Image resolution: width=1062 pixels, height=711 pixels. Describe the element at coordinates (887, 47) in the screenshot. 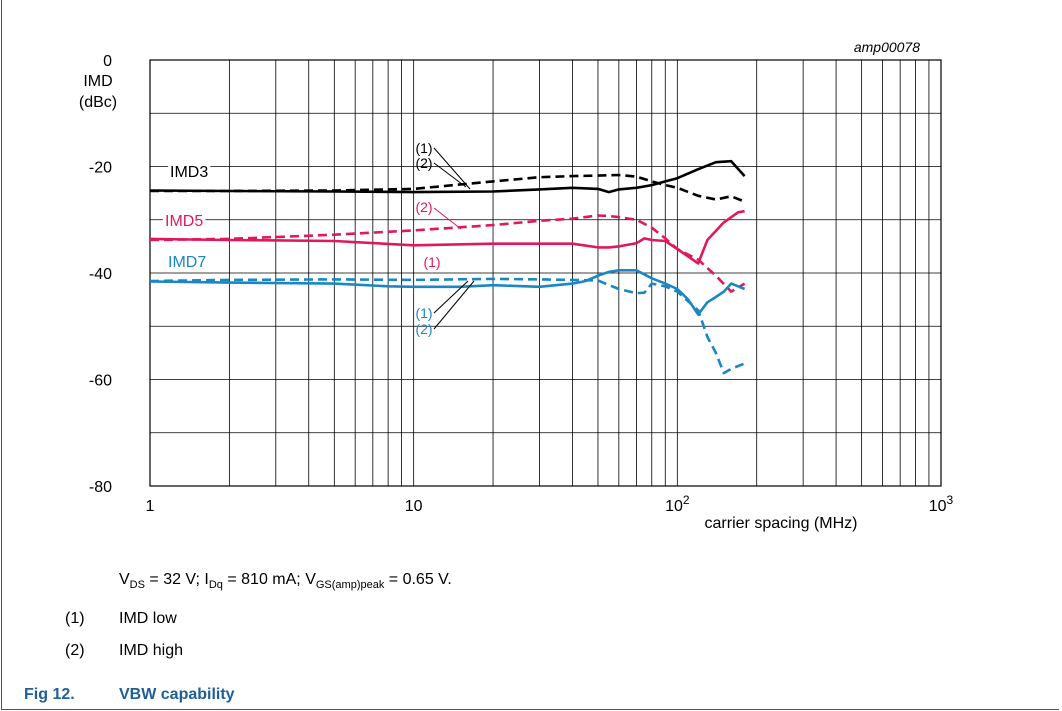

I see `figure-id: amp00078` at that location.